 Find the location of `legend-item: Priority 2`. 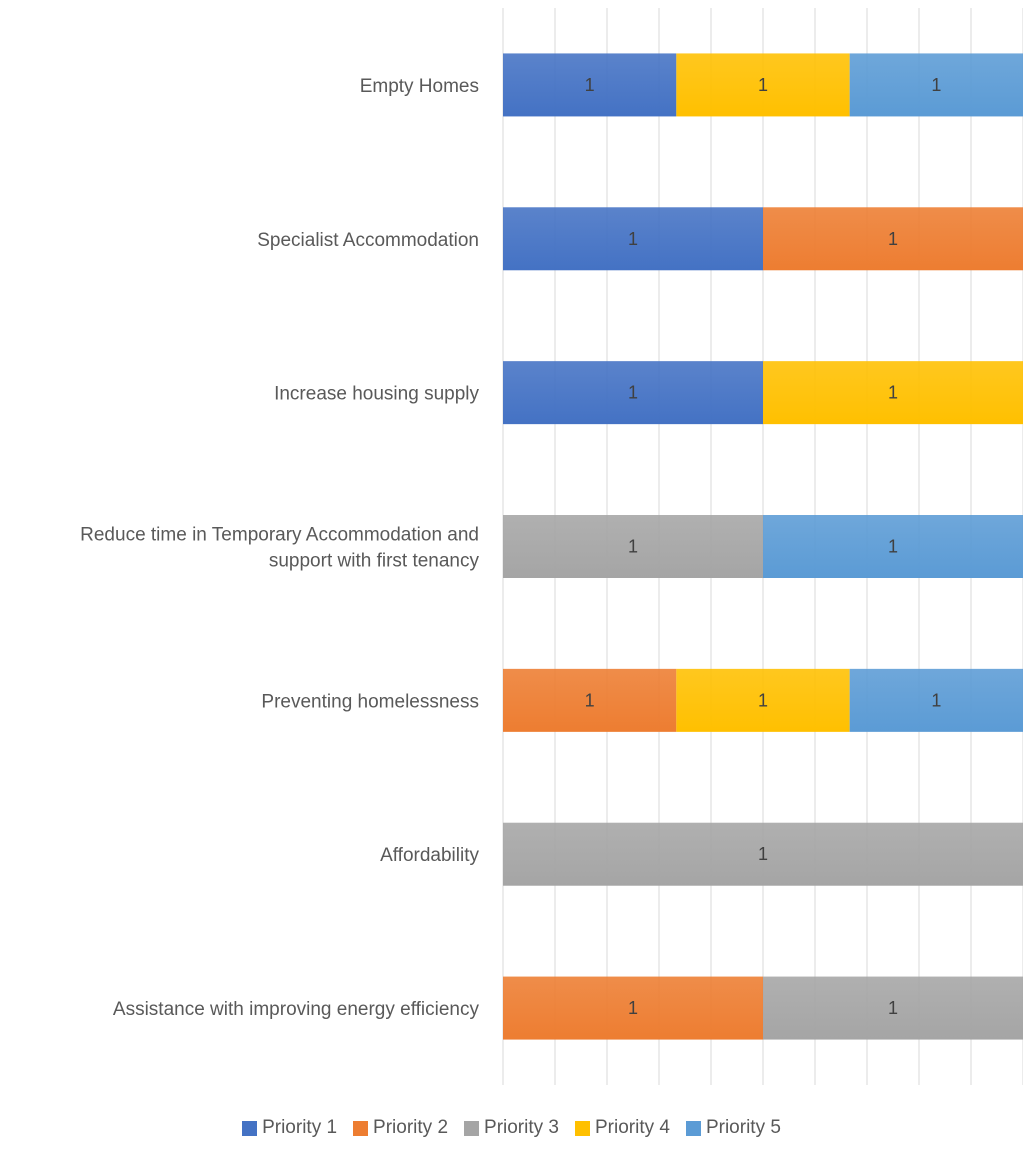

legend-item: Priority 2 is located at coordinates (400, 1128).